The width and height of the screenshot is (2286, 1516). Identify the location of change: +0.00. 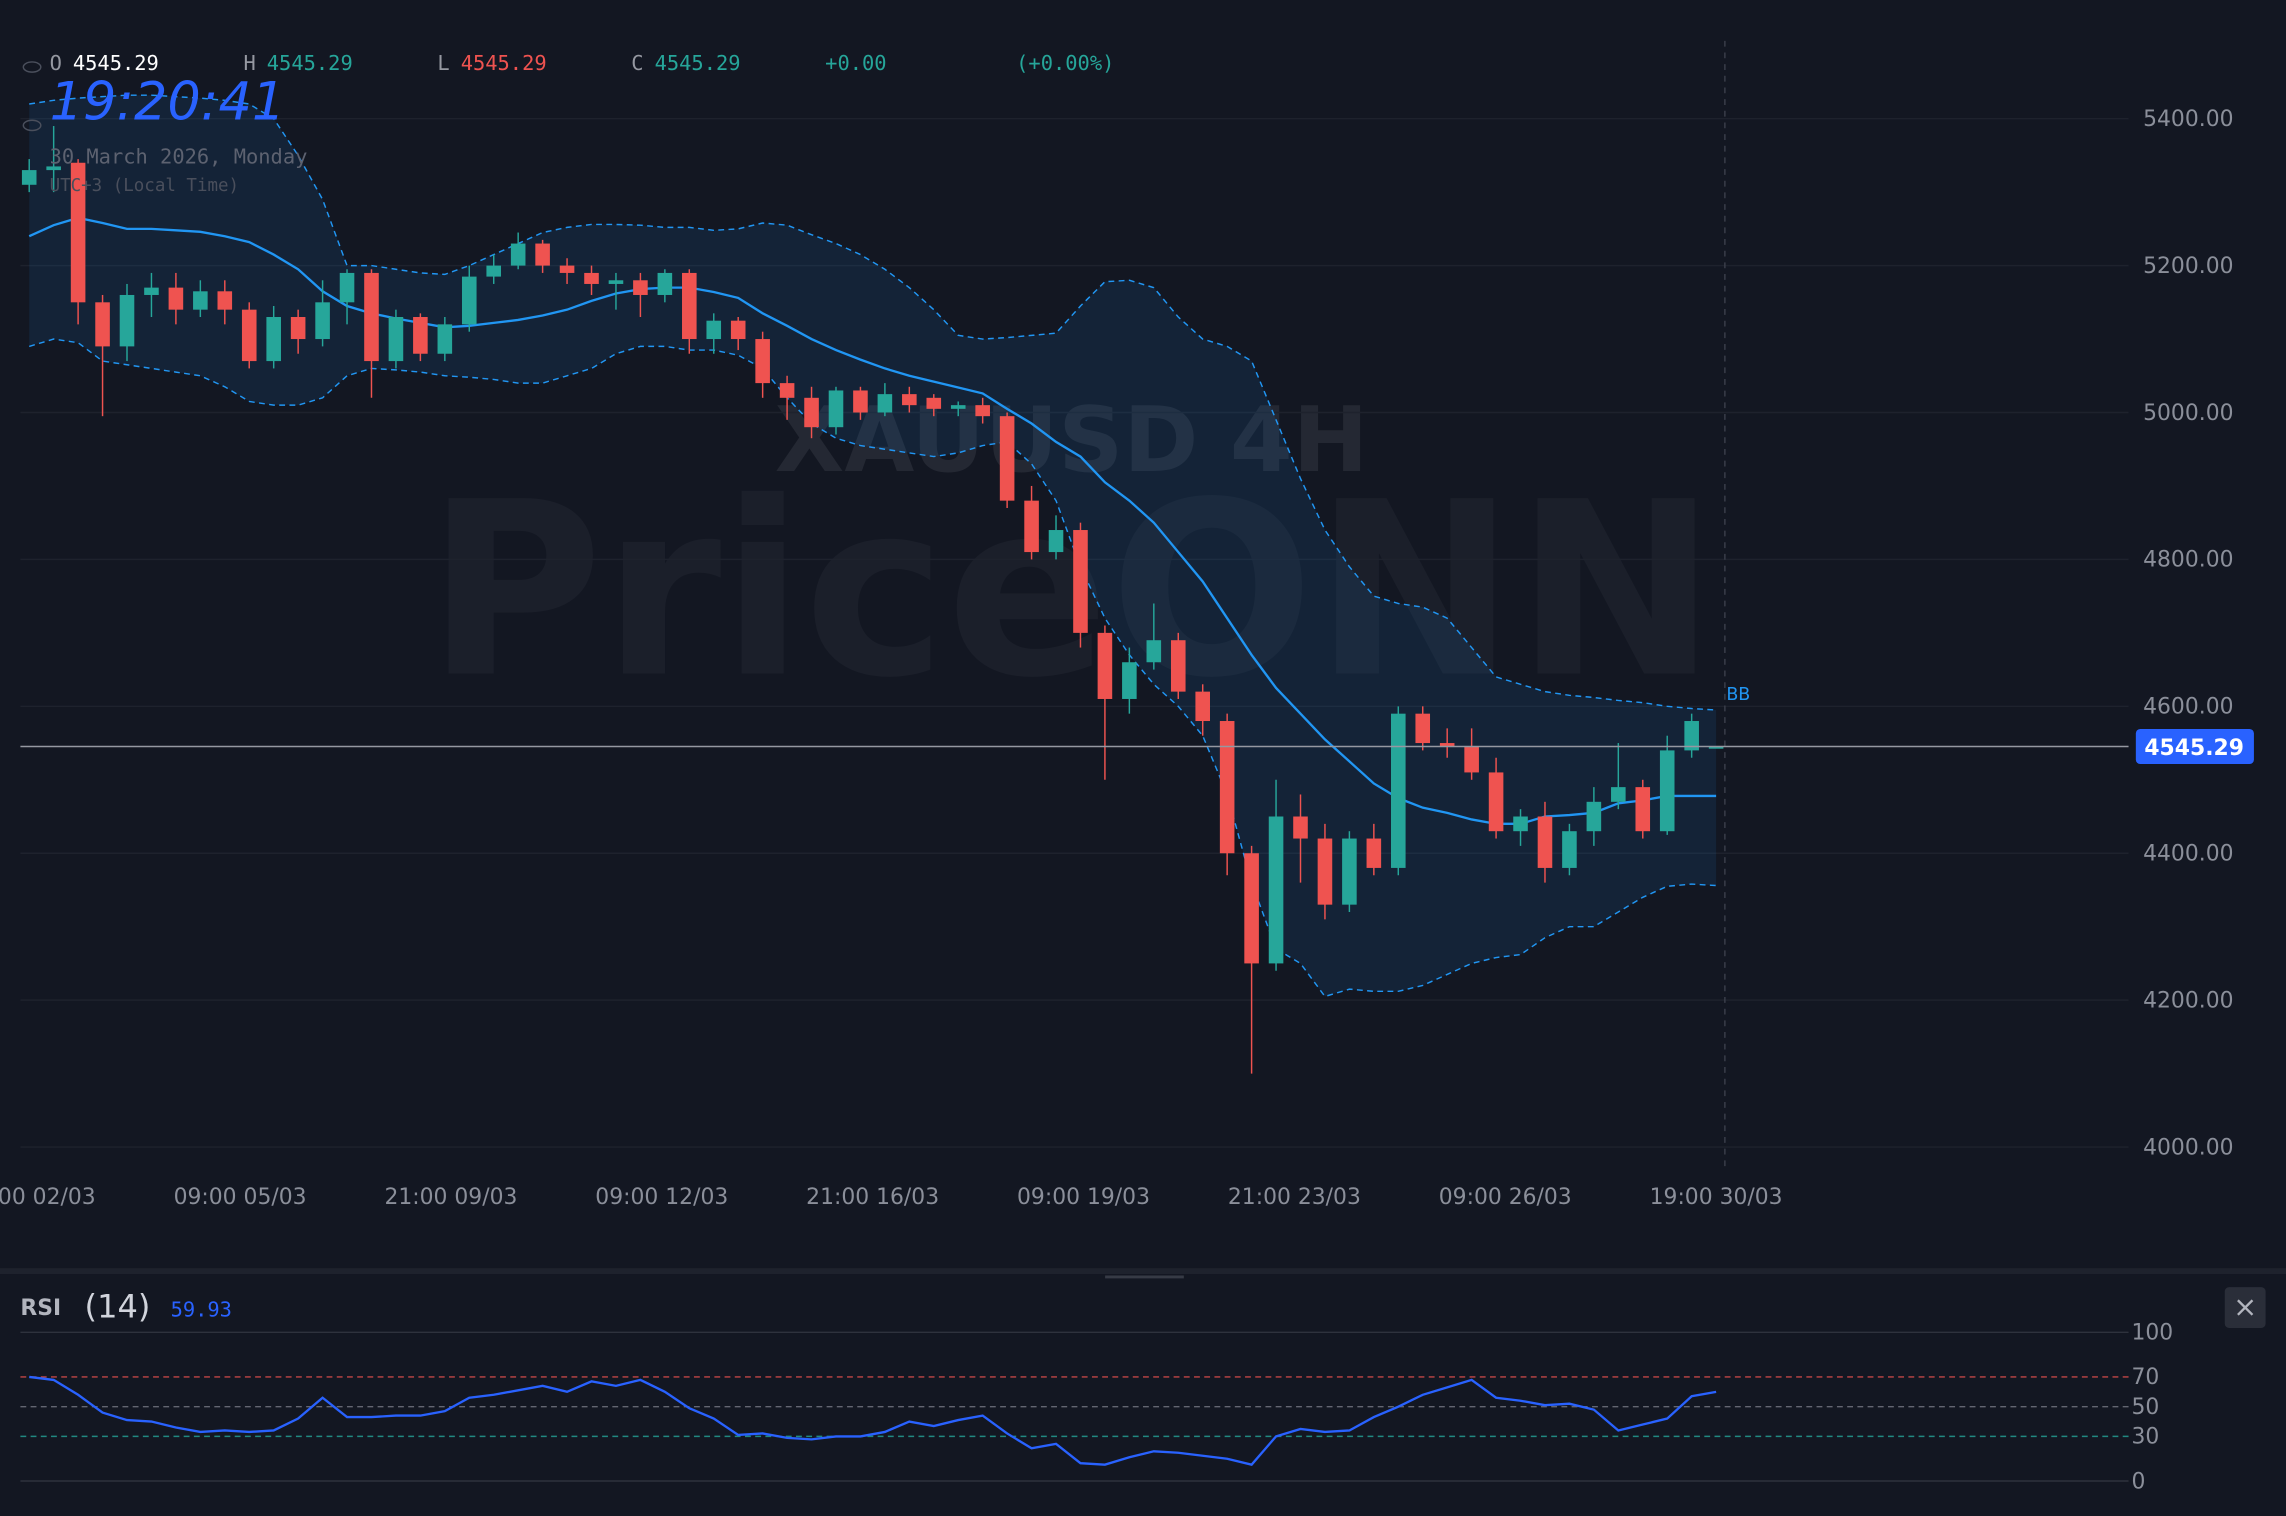
(855, 63).